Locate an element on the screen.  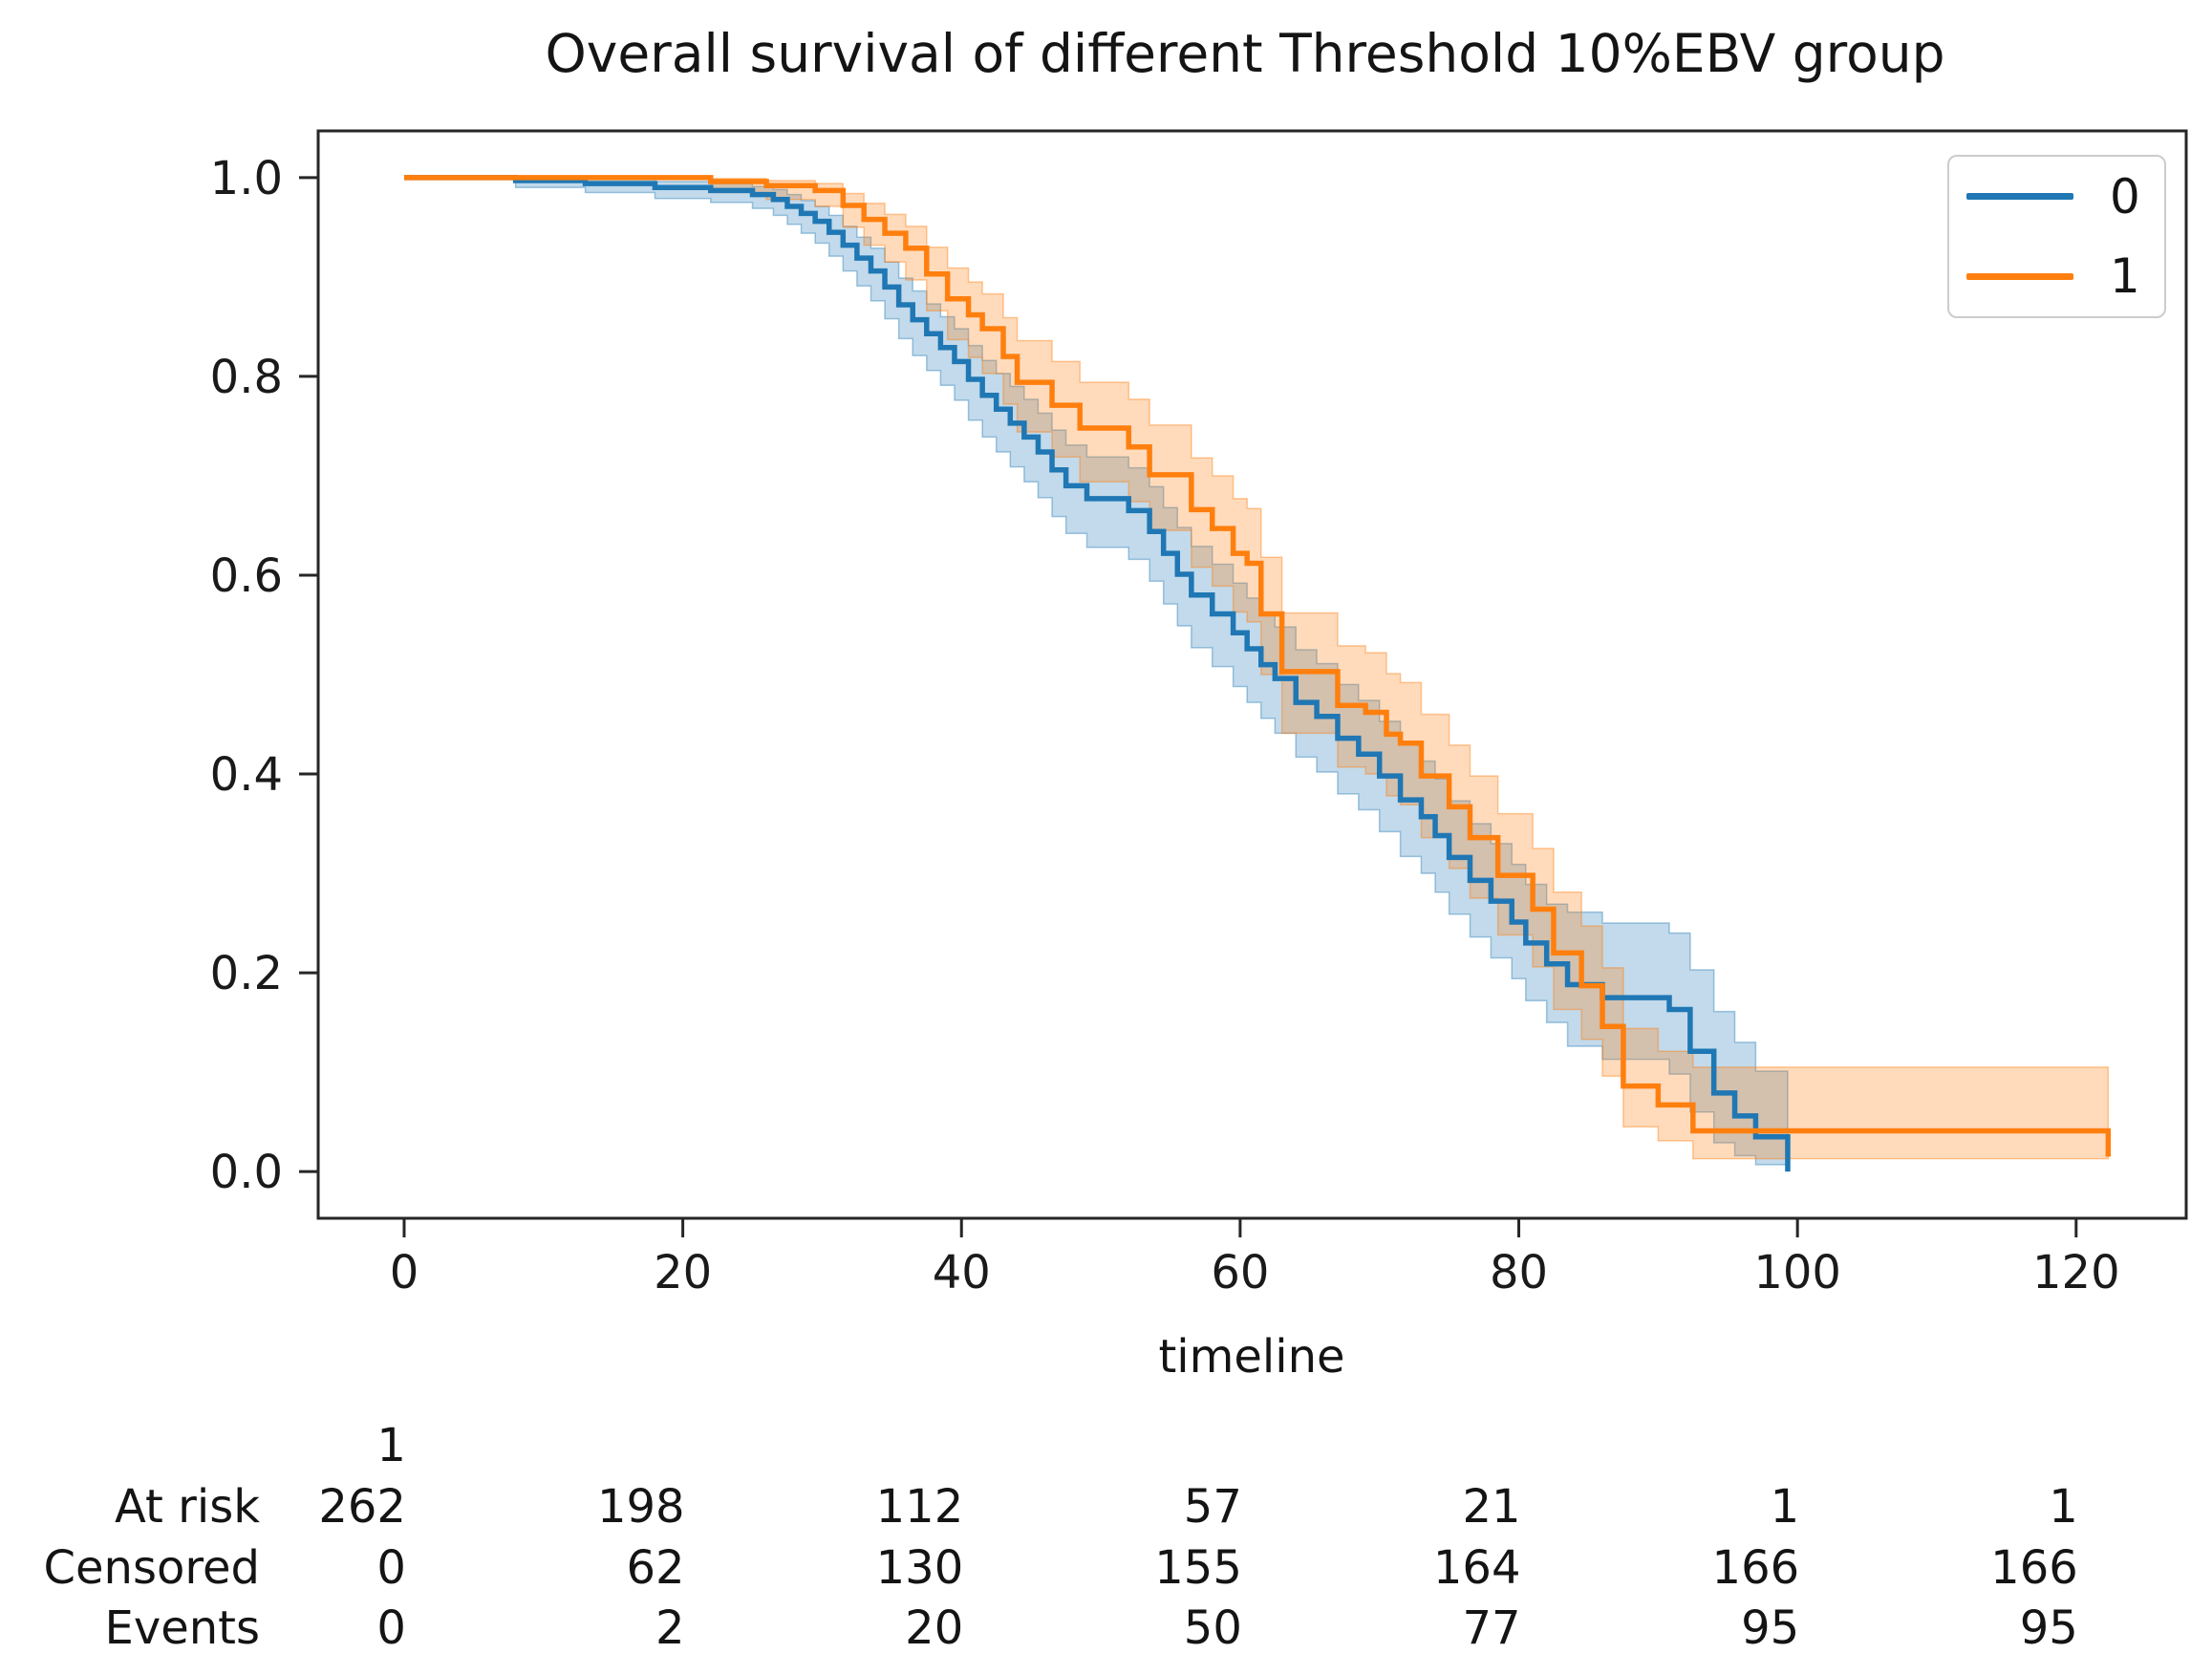
legend-entry-0: 0 is located at coordinates (2056, 197).